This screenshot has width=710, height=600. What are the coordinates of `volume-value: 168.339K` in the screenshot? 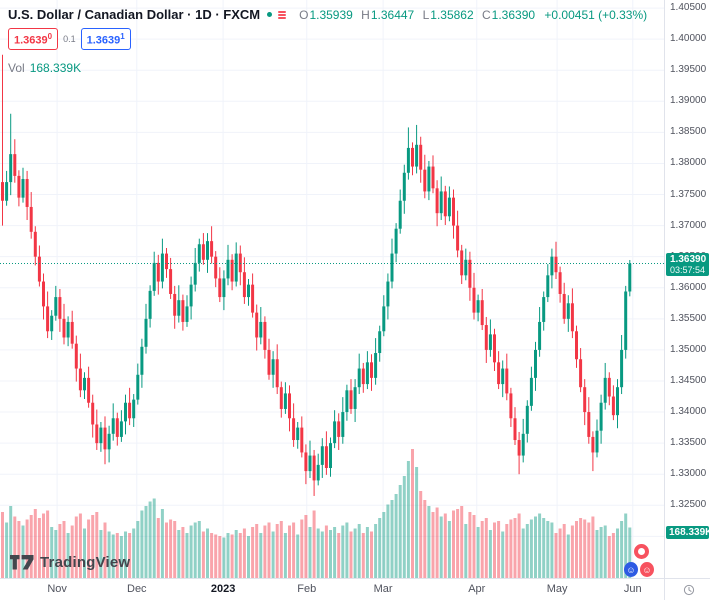 It's located at (55, 67).